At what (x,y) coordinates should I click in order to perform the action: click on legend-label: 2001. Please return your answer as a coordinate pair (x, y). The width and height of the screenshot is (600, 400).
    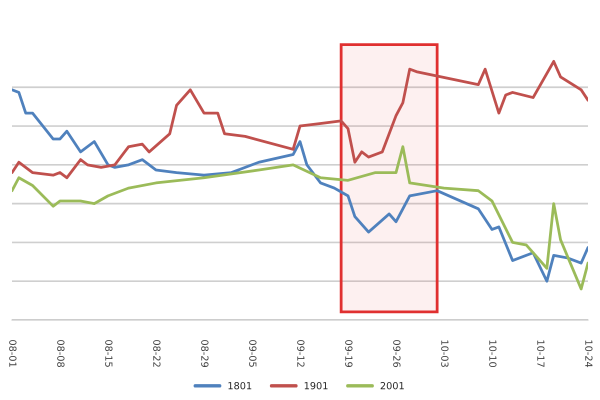
    Looking at the image, I should click on (392, 386).